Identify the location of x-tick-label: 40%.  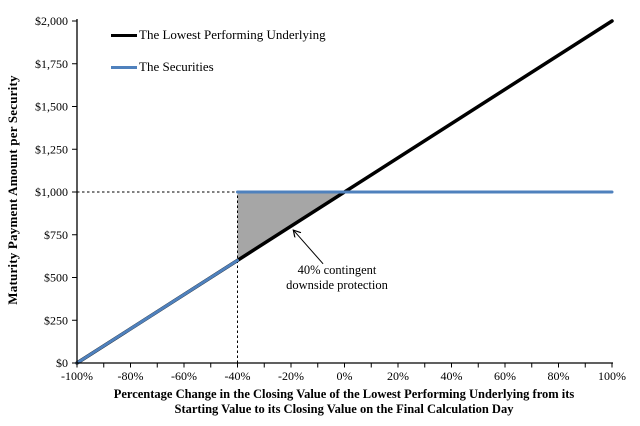
(452, 376).